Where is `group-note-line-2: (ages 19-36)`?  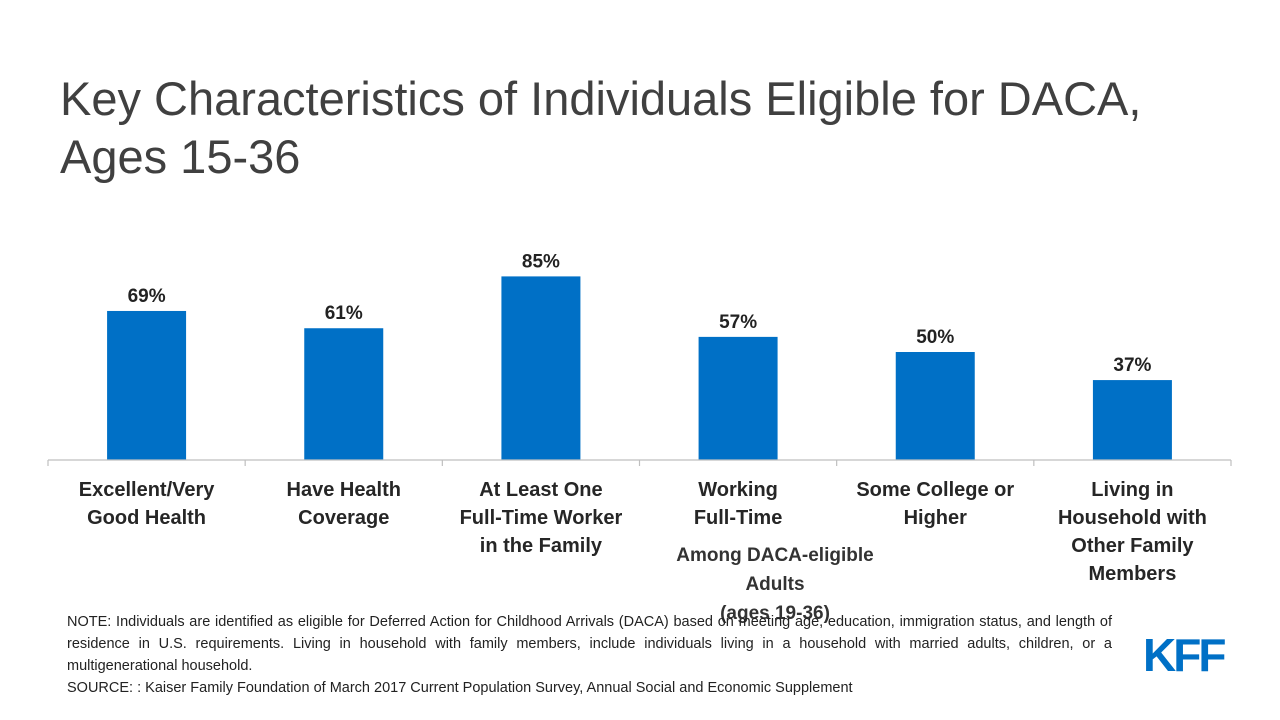 group-note-line-2: (ages 19-36) is located at coordinates (775, 613).